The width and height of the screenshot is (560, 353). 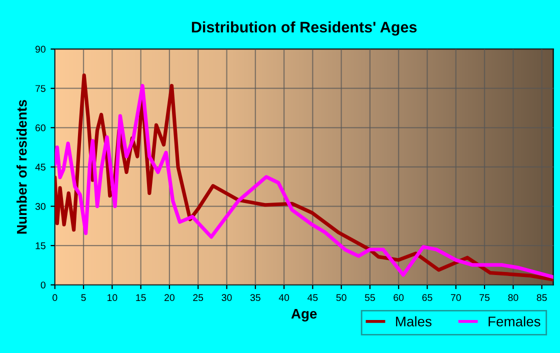 What do you see at coordinates (514, 321) in the screenshot?
I see `legend-label: Females` at bounding box center [514, 321].